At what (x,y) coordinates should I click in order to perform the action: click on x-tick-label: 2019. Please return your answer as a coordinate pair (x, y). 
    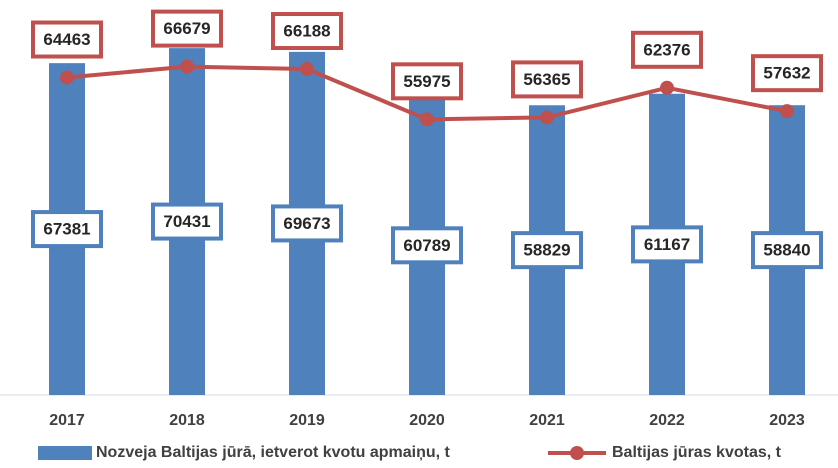
    Looking at the image, I should click on (307, 420).